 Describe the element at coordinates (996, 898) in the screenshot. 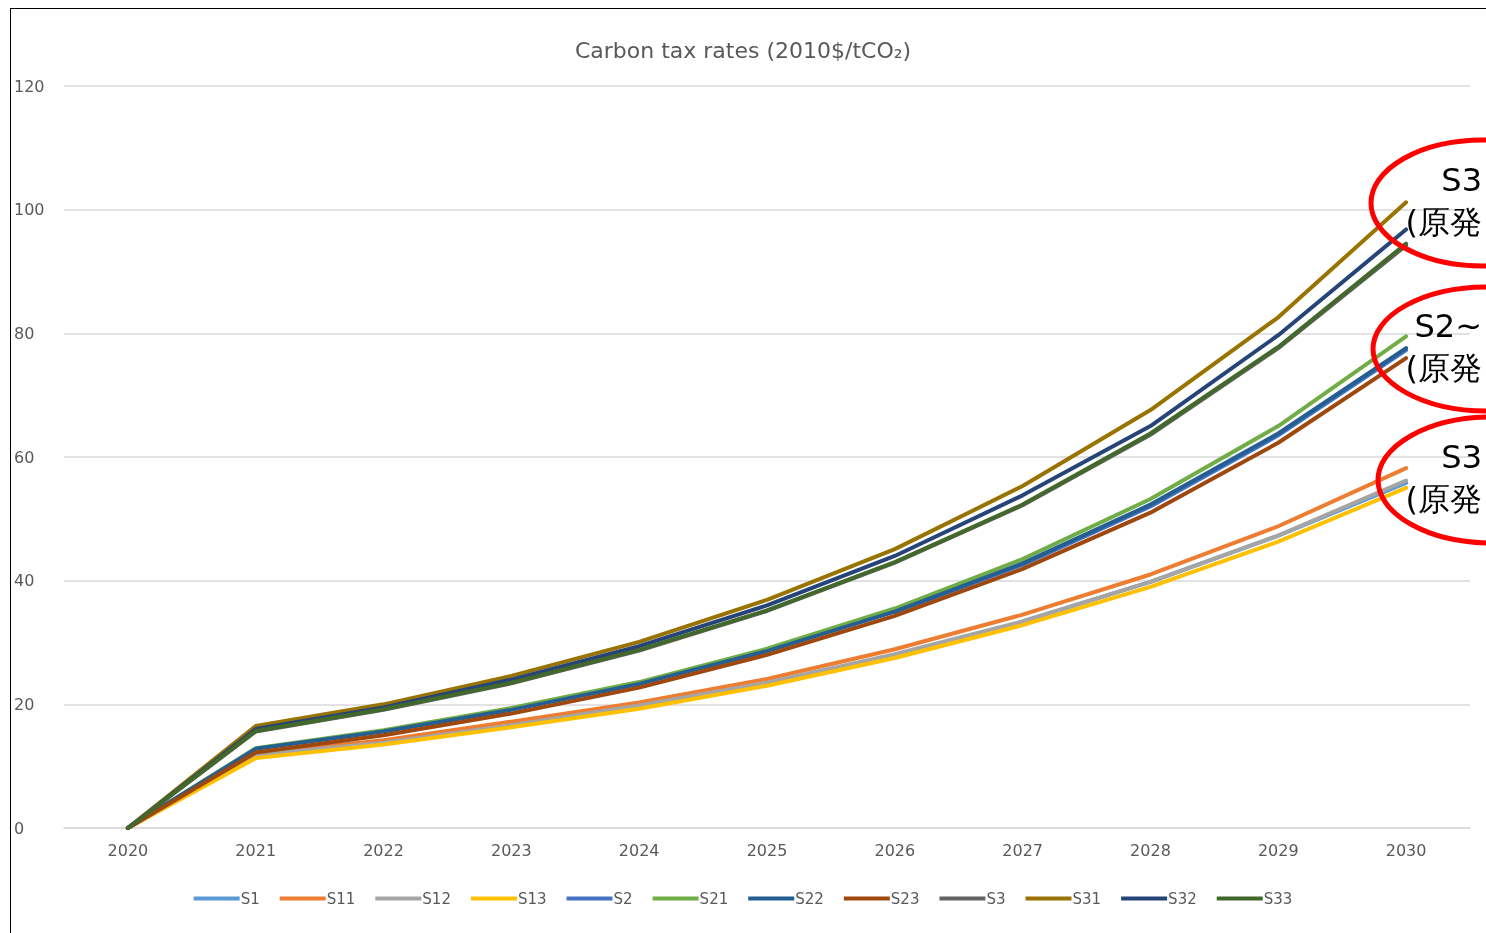

I see `legend-label: S3` at that location.